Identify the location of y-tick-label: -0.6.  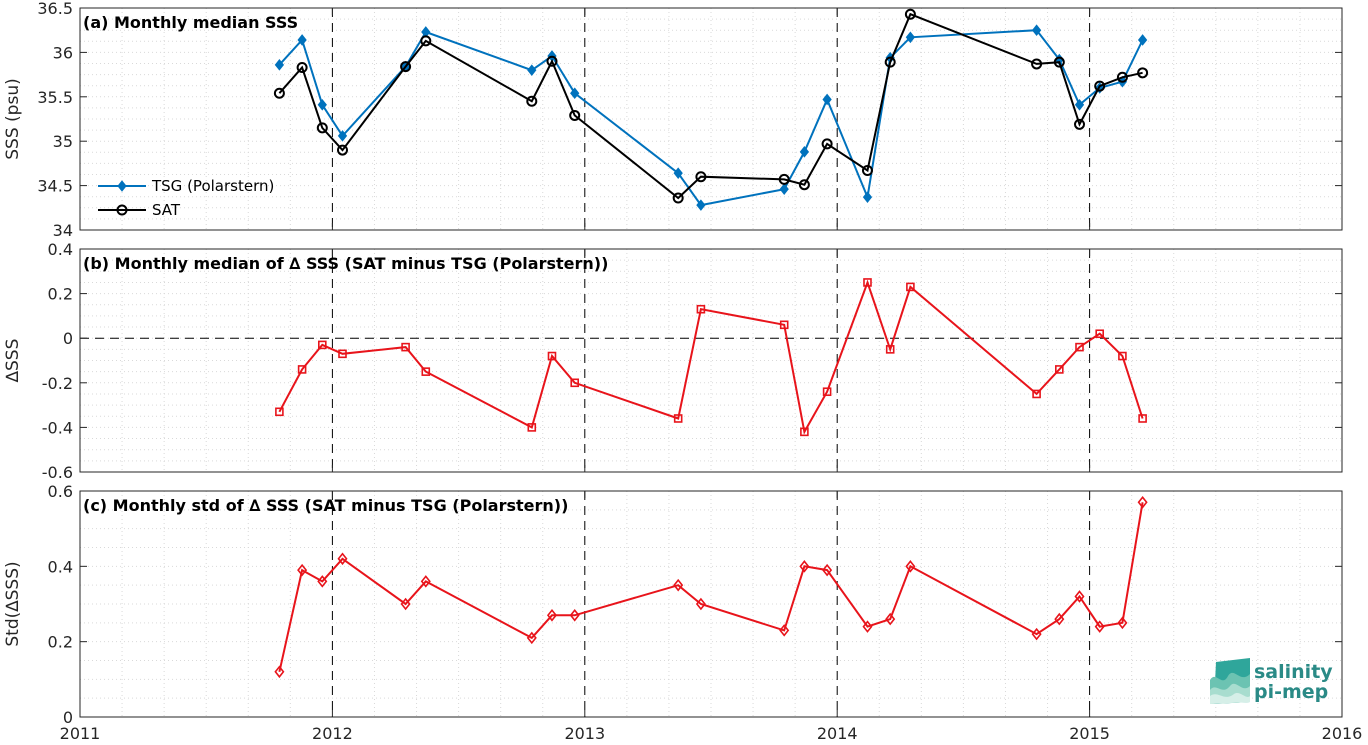
(57, 472).